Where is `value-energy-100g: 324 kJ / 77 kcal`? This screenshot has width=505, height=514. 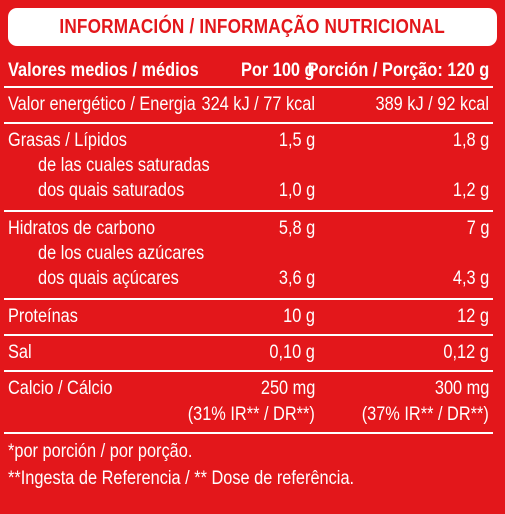 value-energy-100g: 324 kJ / 77 kcal is located at coordinates (258, 104).